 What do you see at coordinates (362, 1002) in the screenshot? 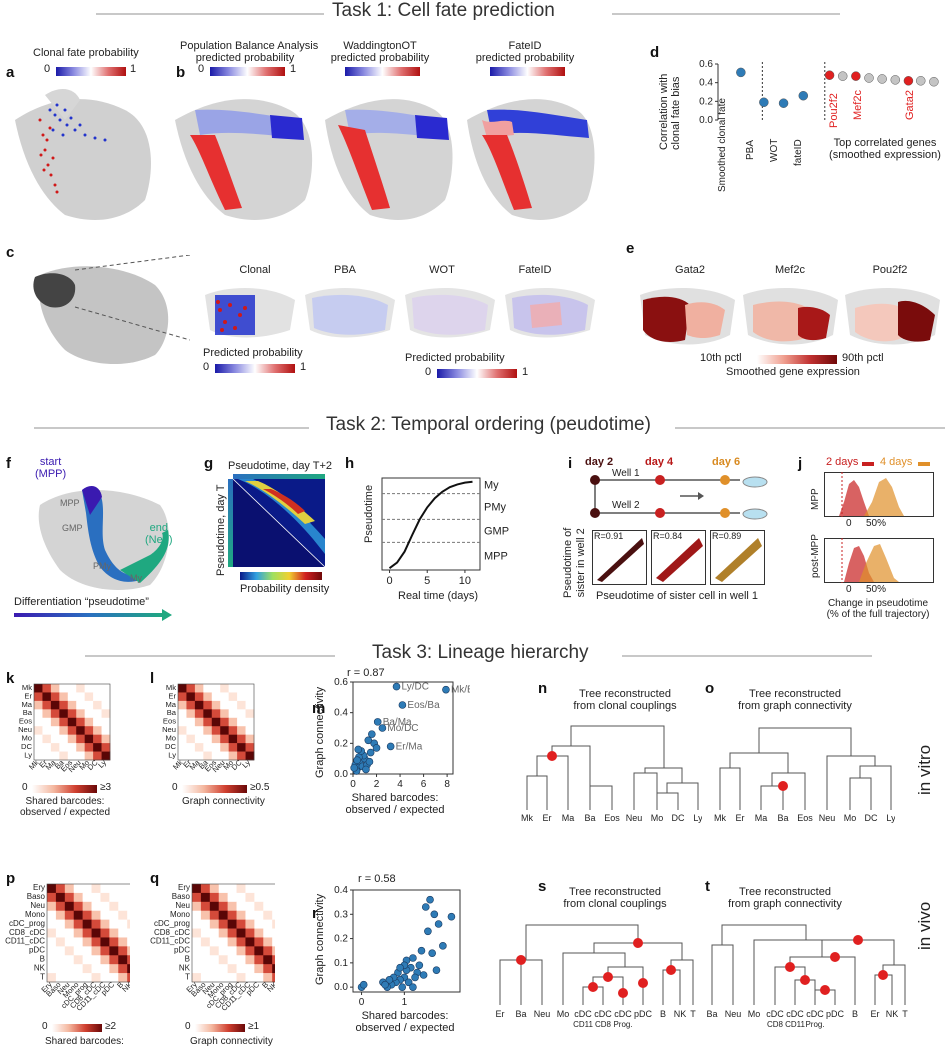
I see `panel-r-xtick-label-0: 0` at bounding box center [362, 1002].